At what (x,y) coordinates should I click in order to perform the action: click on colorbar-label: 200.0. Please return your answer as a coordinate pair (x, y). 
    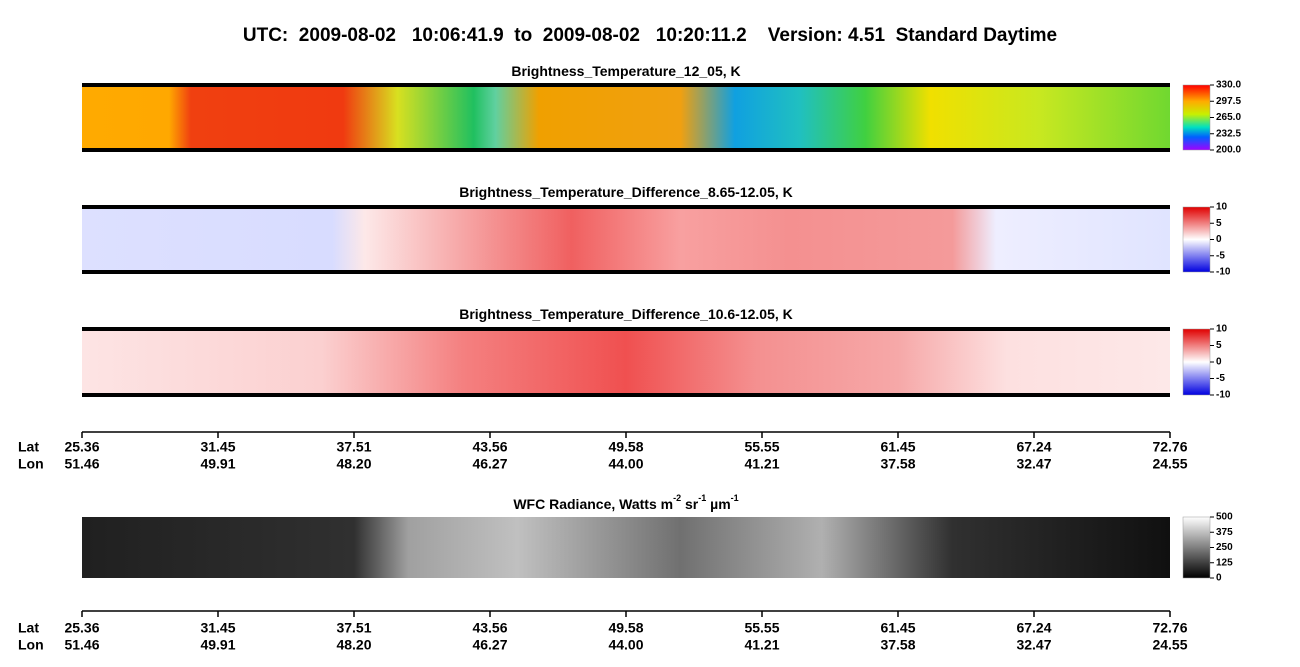
    Looking at the image, I should click on (1228, 150).